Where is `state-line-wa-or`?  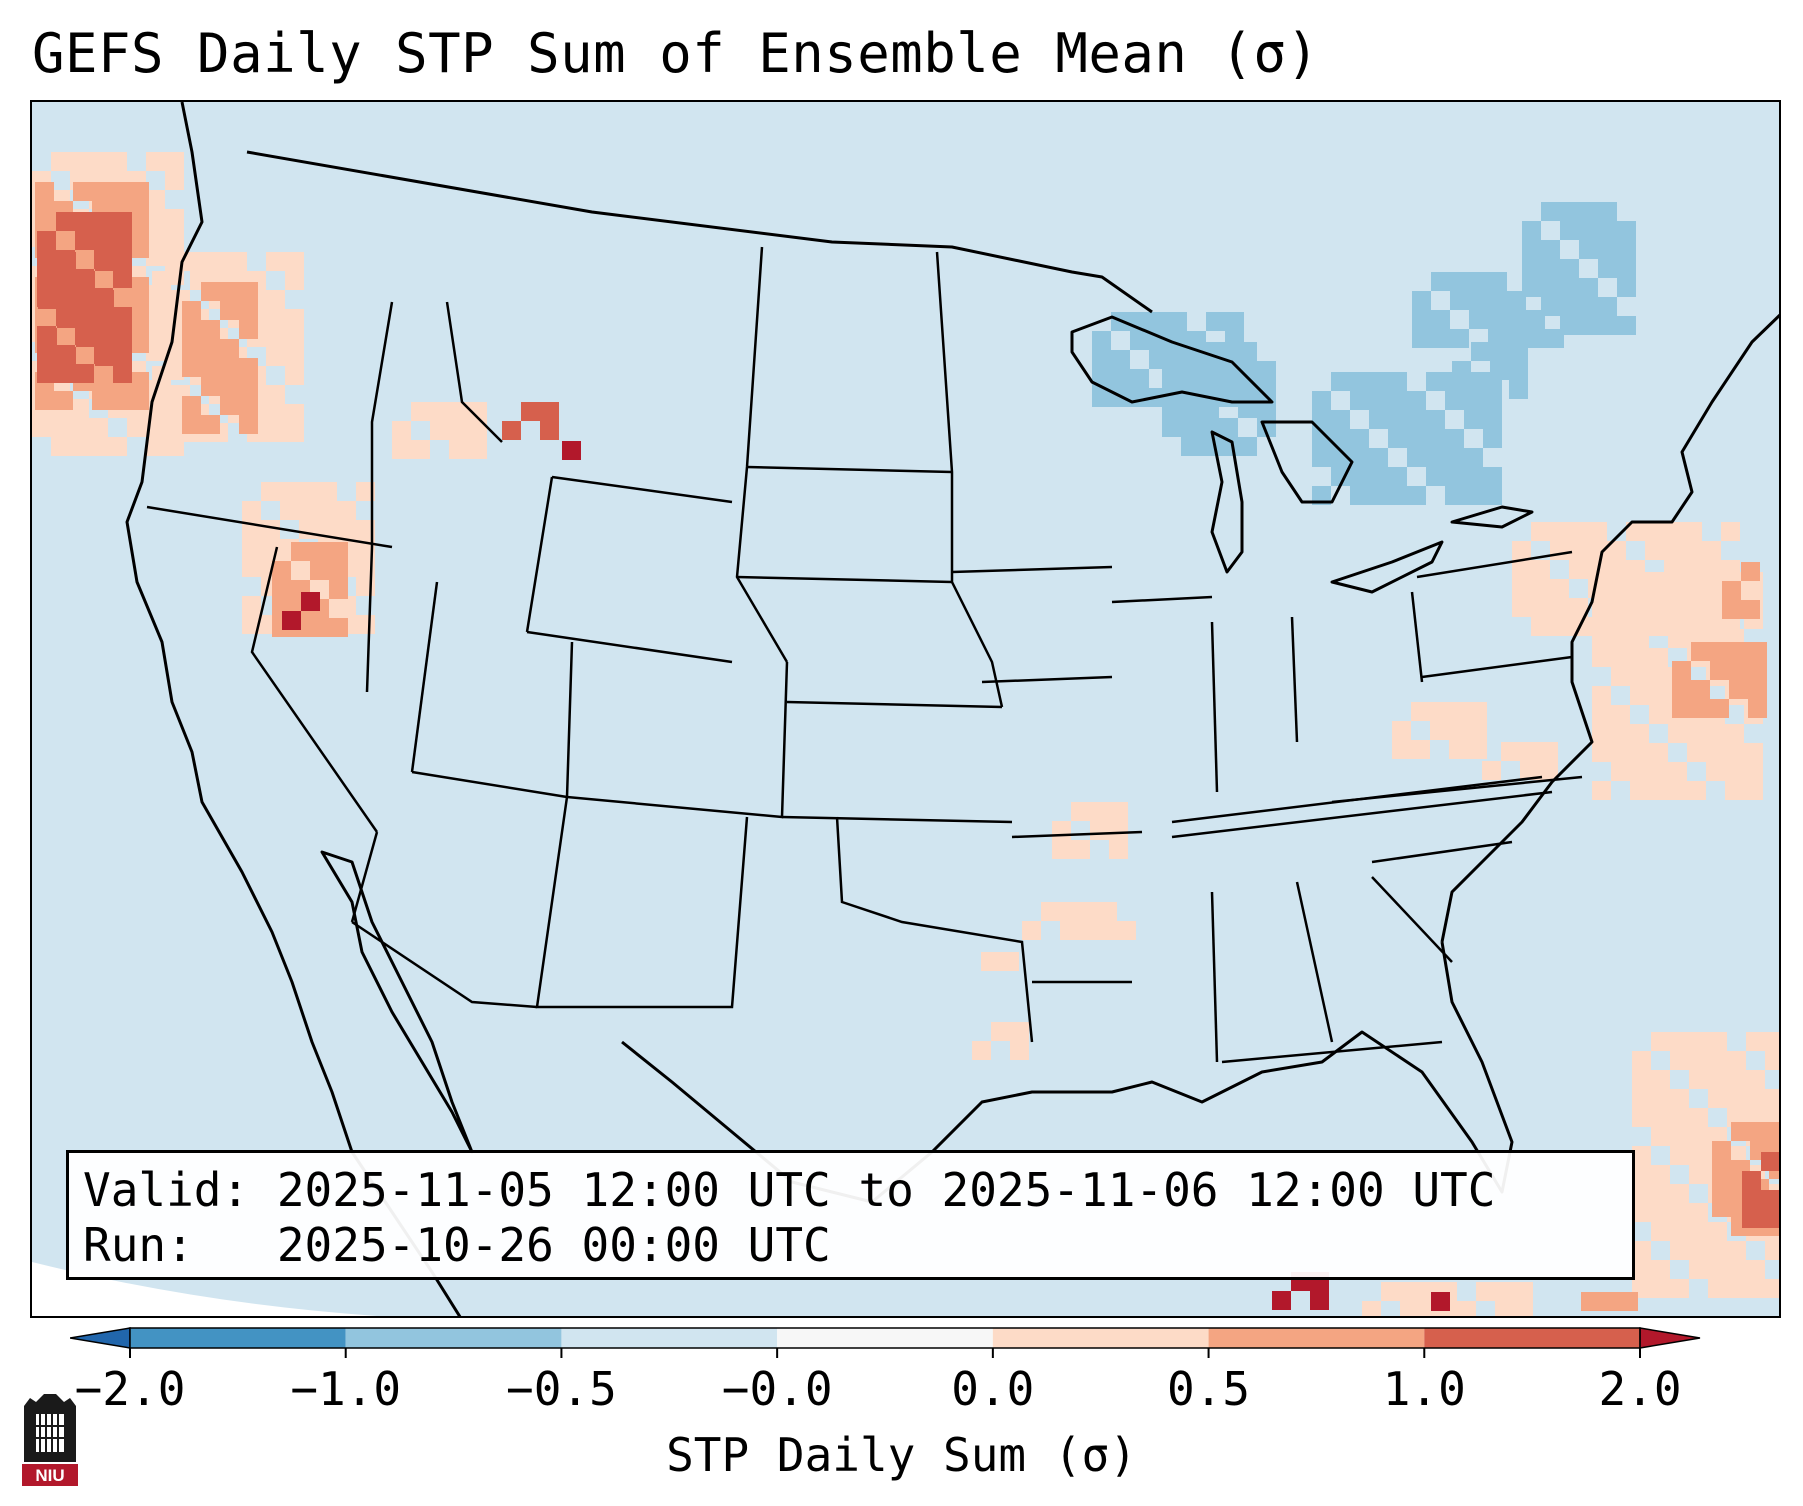
state-line-wa-or is located at coordinates (269, 527).